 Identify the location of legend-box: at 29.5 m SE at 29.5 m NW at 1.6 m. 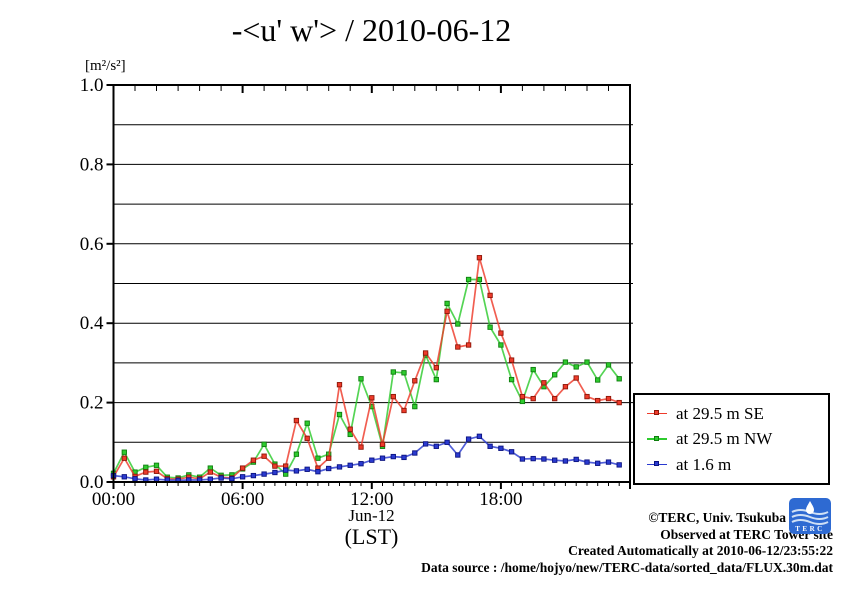
(731, 439).